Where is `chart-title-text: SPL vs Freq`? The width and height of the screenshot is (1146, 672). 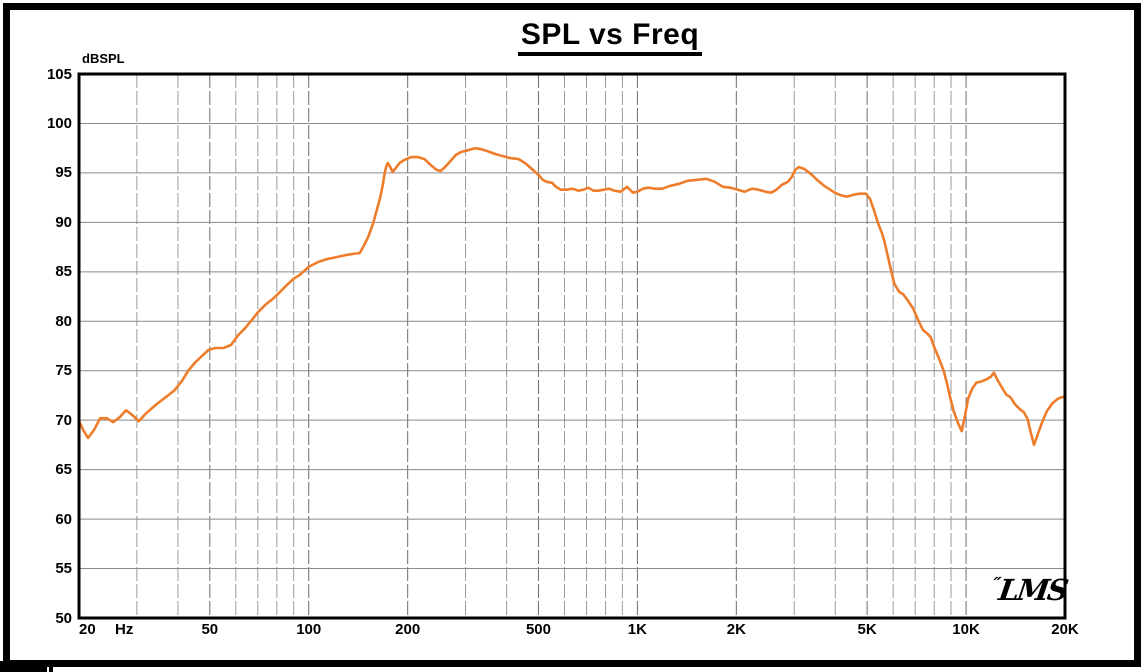 chart-title-text: SPL vs Freq is located at coordinates (610, 37).